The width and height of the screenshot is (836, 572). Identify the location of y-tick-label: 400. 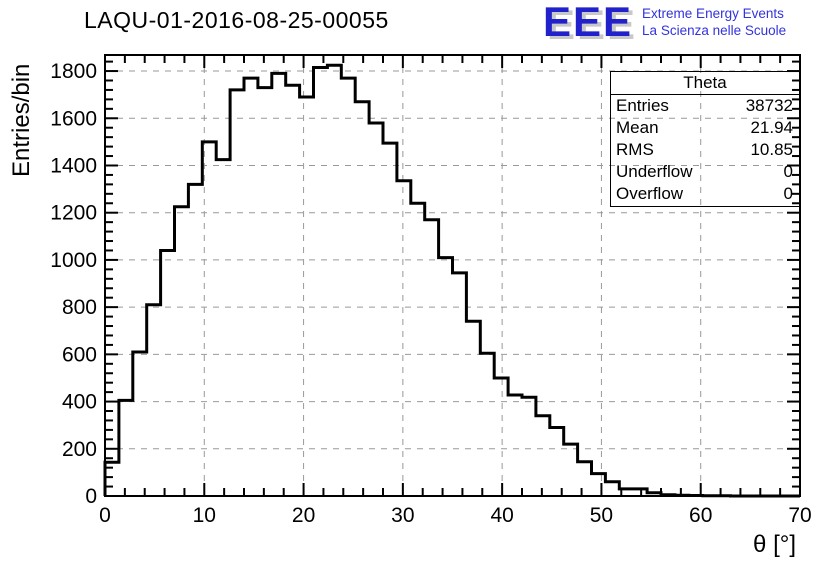
(79, 402).